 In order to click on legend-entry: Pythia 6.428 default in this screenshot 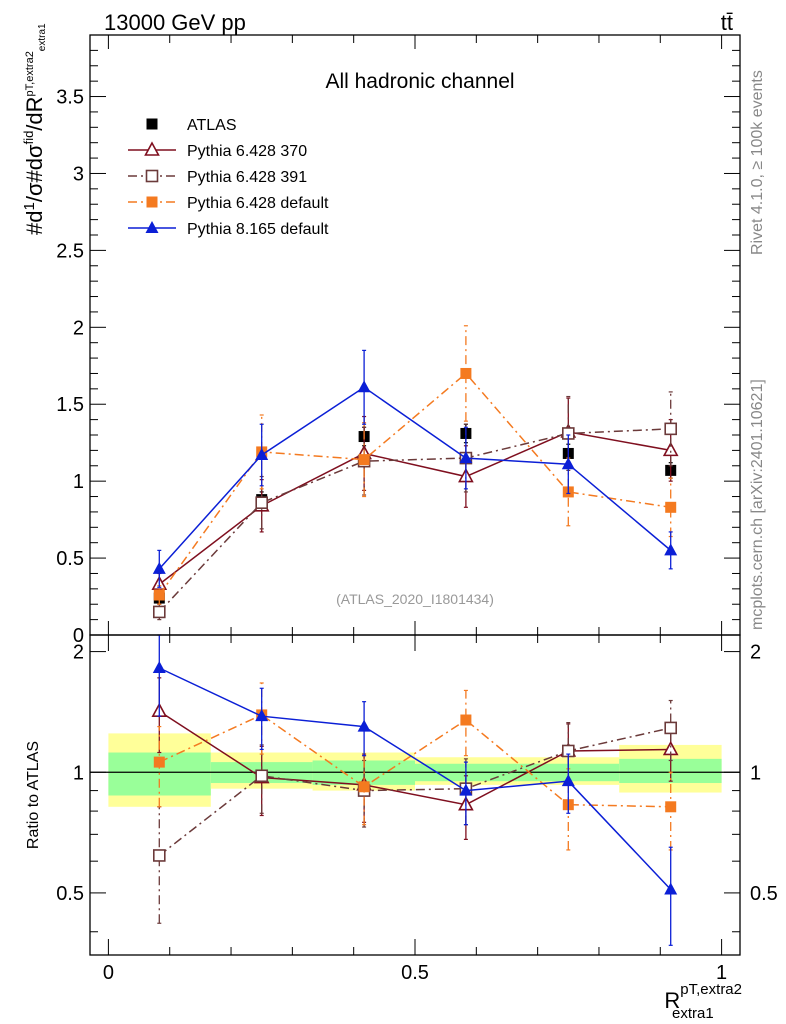, I will do `click(228, 203)`.